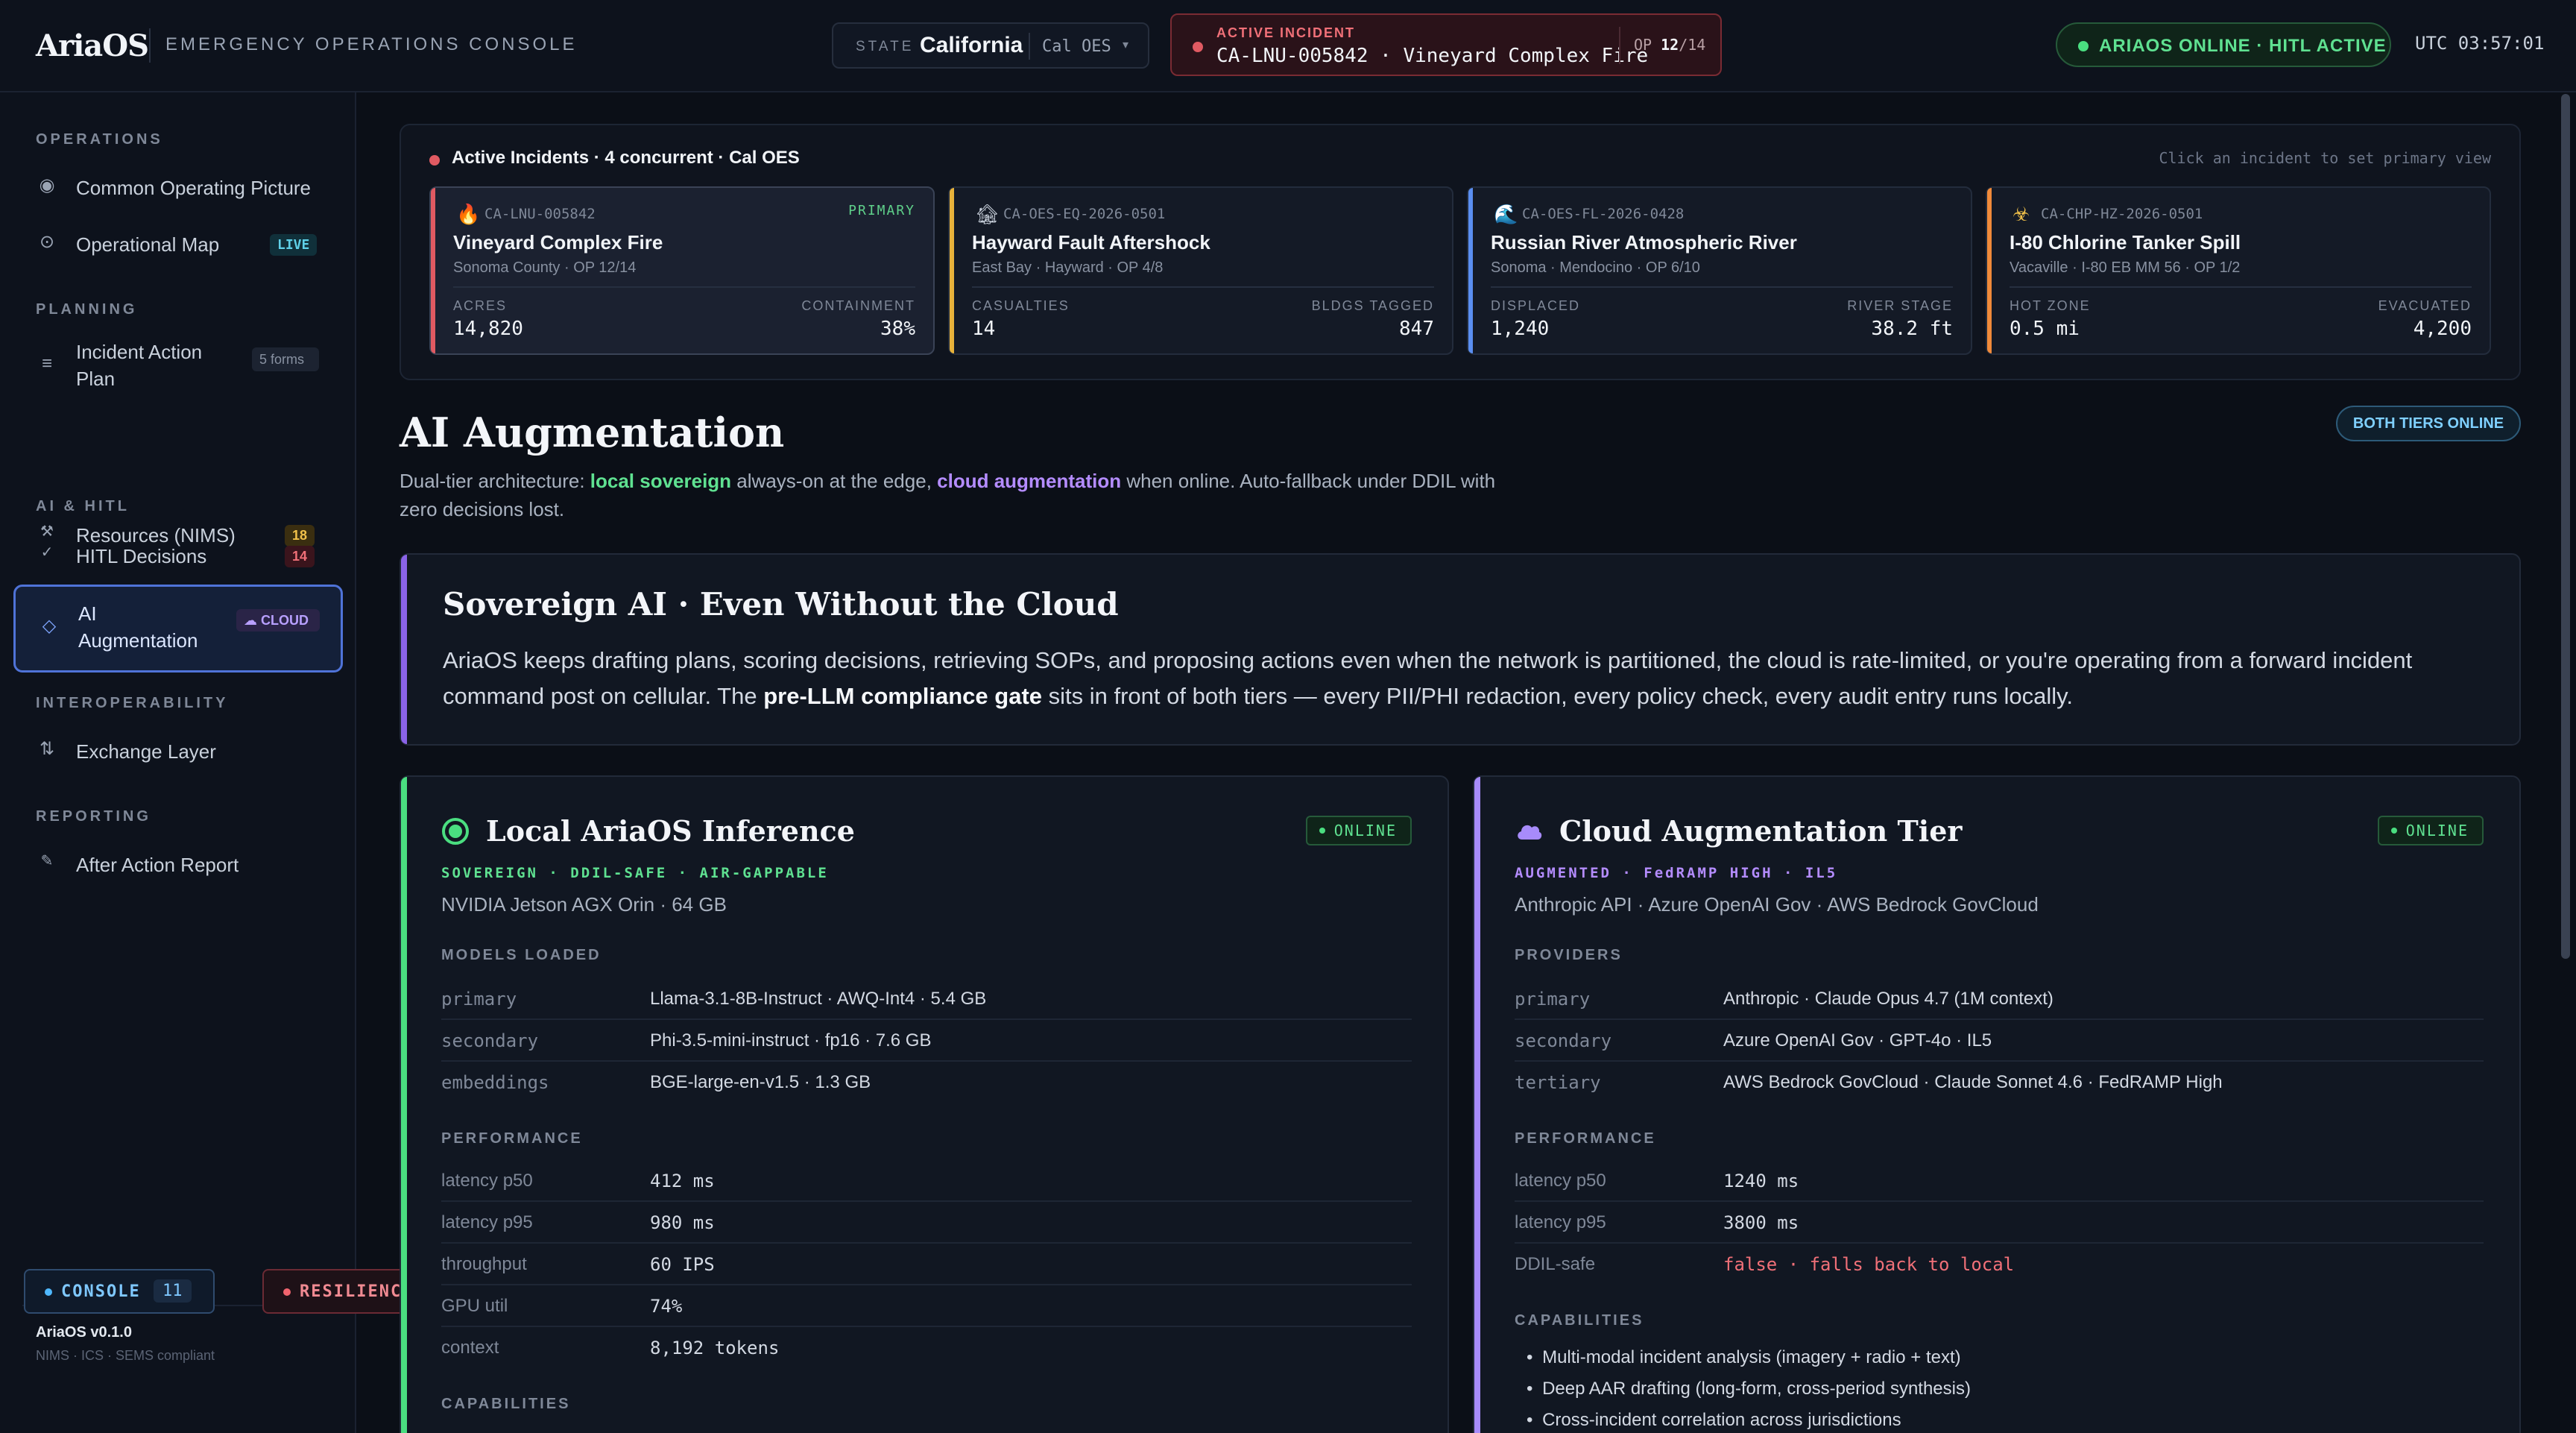 The height and width of the screenshot is (1433, 2576). Describe the element at coordinates (126, 1355) in the screenshot. I see `compliance-note: NIMS · ICS · SEMS compliant` at that location.